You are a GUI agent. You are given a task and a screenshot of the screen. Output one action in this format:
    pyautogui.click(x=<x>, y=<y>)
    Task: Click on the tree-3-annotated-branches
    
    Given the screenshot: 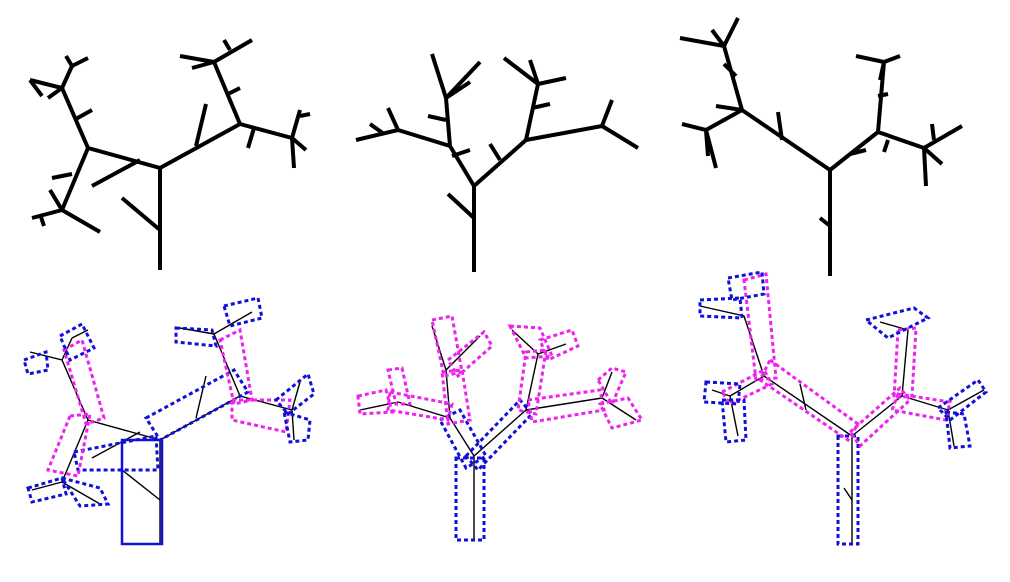 What is the action you would take?
    pyautogui.click(x=842, y=424)
    